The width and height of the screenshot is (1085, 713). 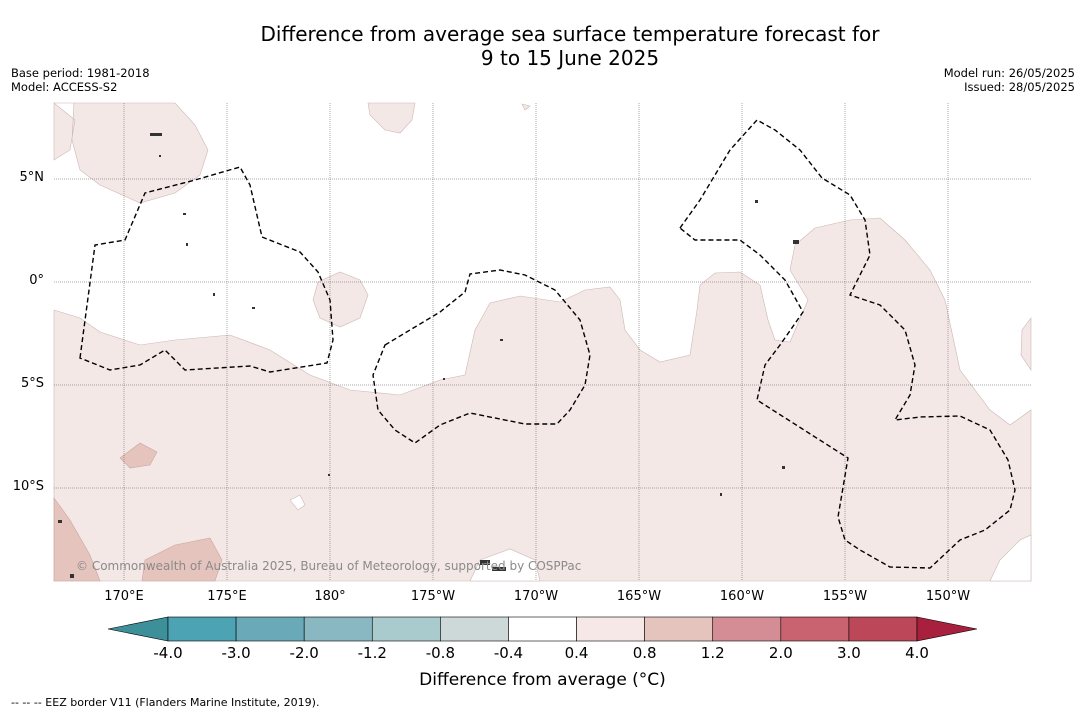 I want to click on longitude-label: 170°E, so click(x=124, y=596).